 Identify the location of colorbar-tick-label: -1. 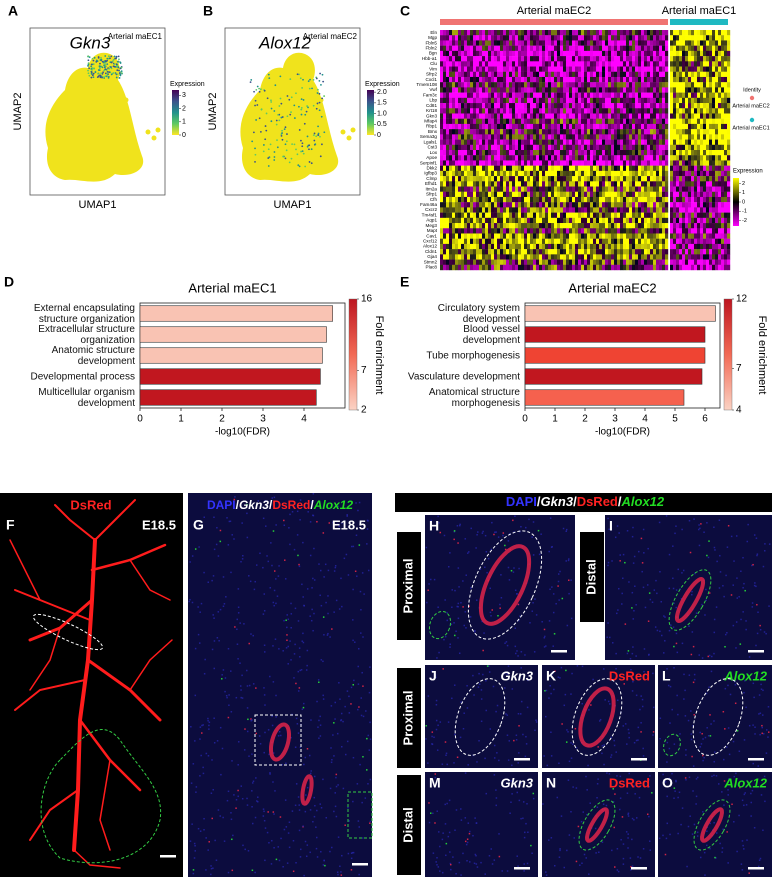
(744, 212).